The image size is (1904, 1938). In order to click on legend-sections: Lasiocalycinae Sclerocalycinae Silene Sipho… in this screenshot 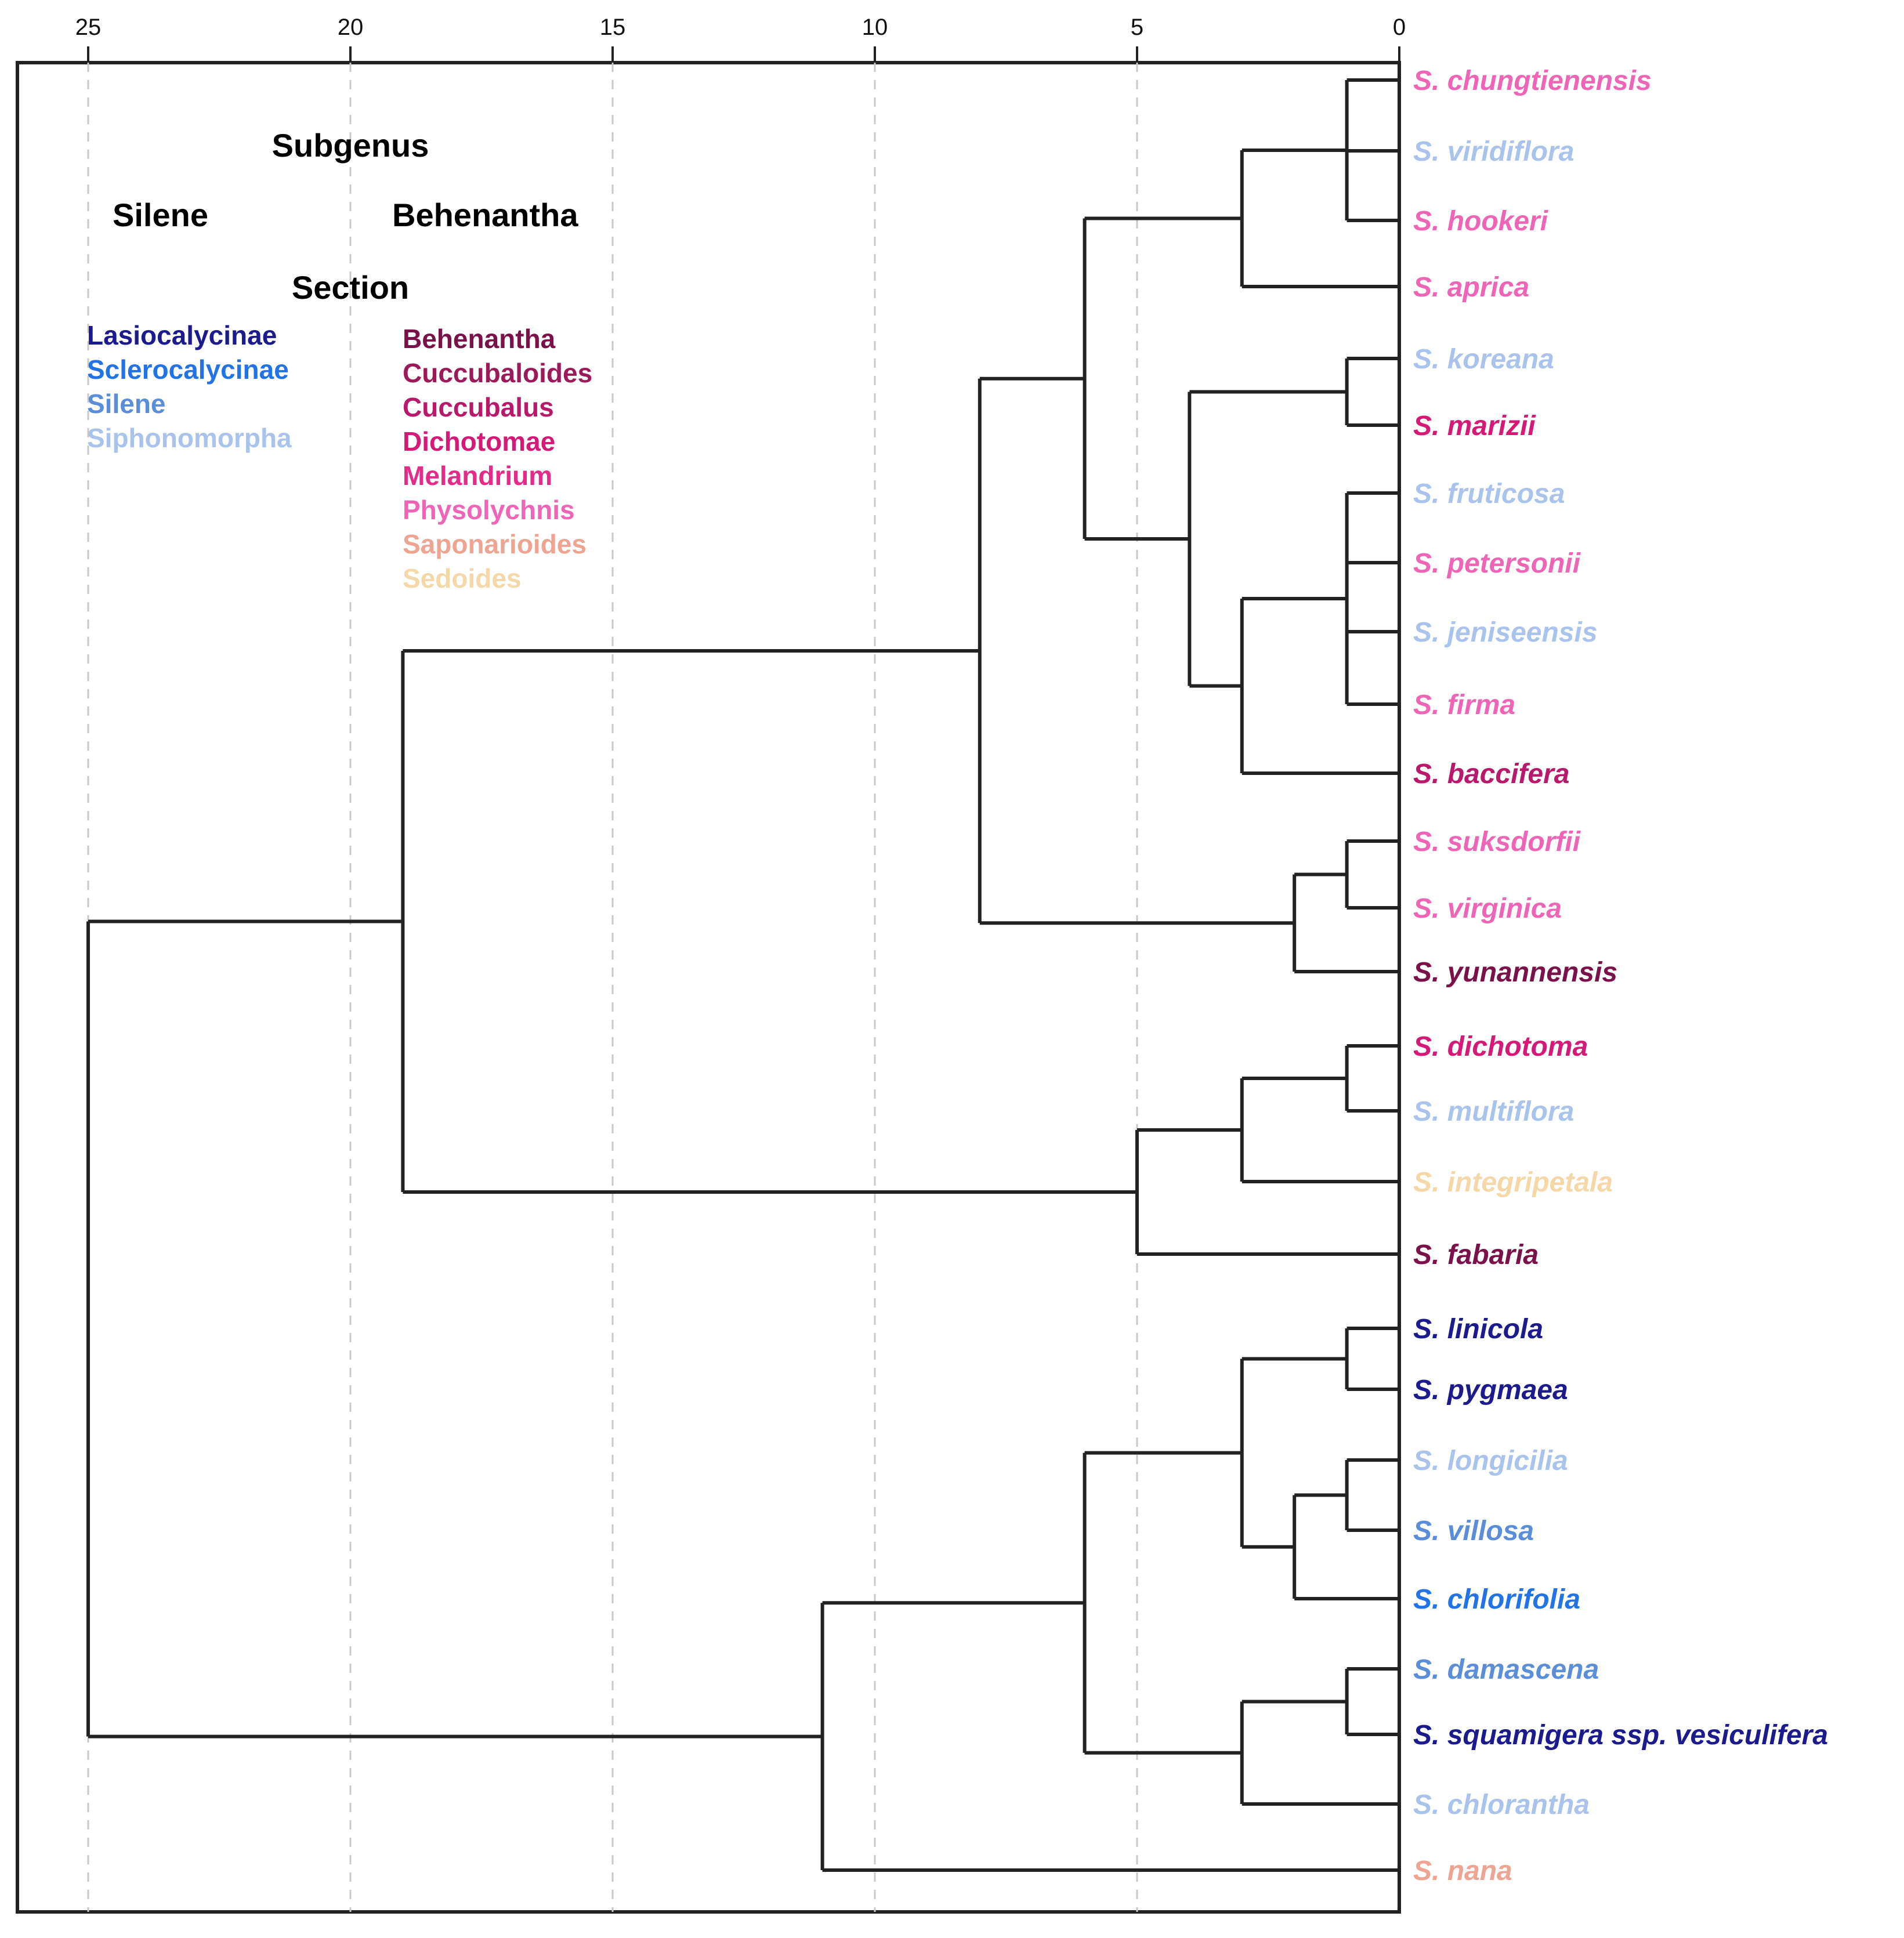, I will do `click(339, 457)`.